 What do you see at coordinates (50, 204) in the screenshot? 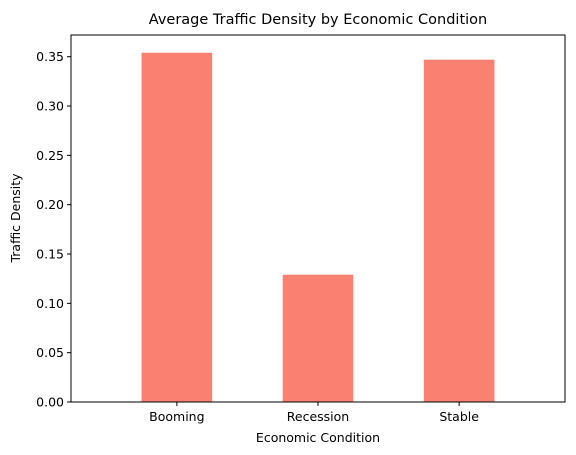
I see `y-tick-label: 0.20` at bounding box center [50, 204].